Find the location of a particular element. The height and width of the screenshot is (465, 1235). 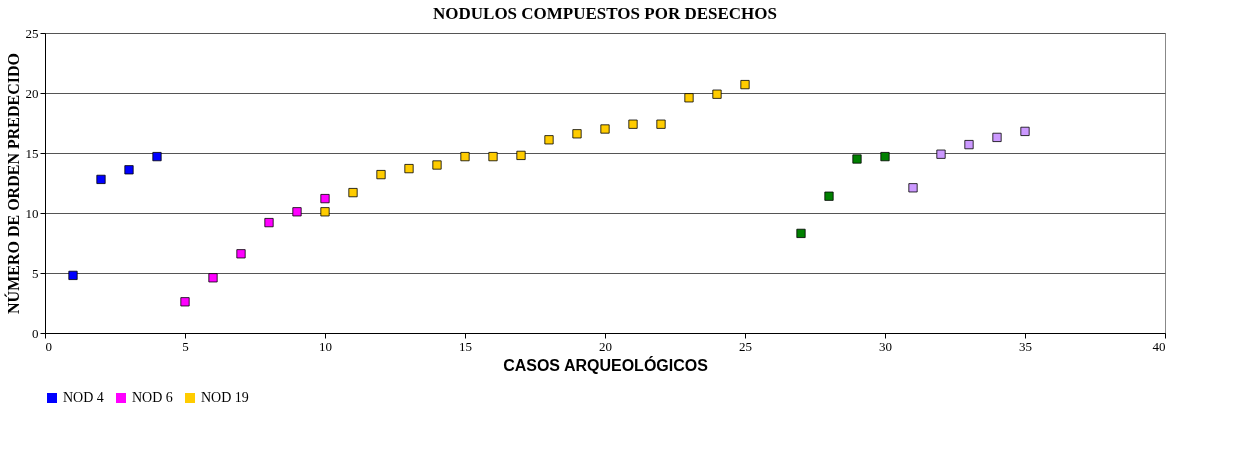

x-tick-label: 25 is located at coordinates (745, 346).